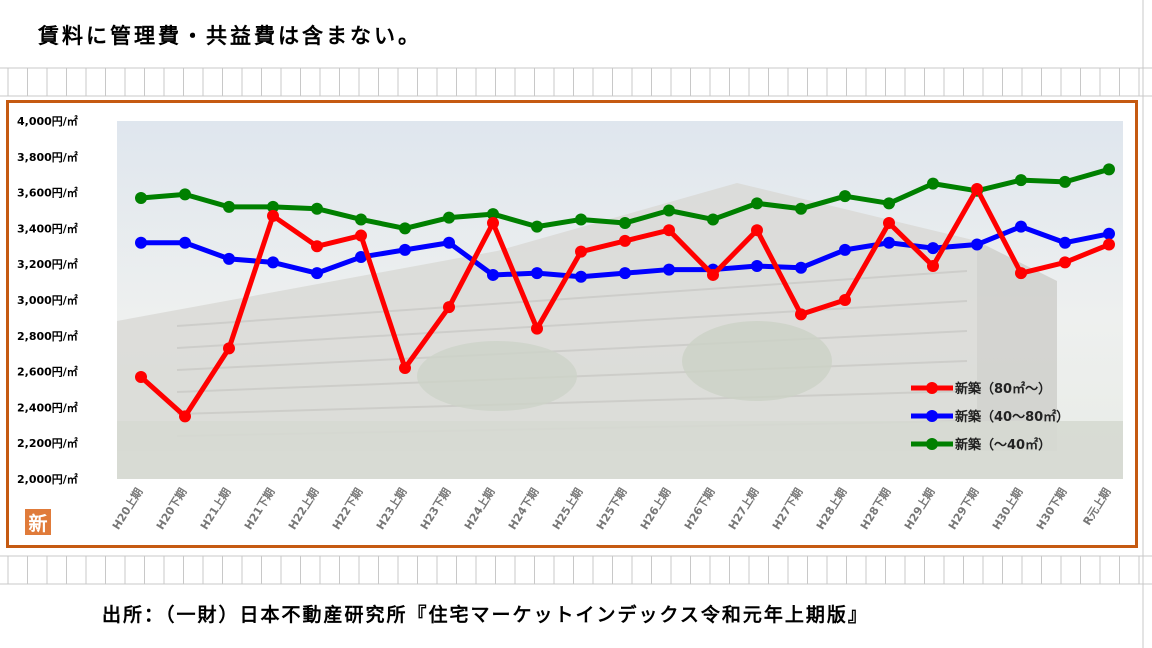  Describe the element at coordinates (523, 508) in the screenshot. I see `x-tick-label: H24下期` at that location.